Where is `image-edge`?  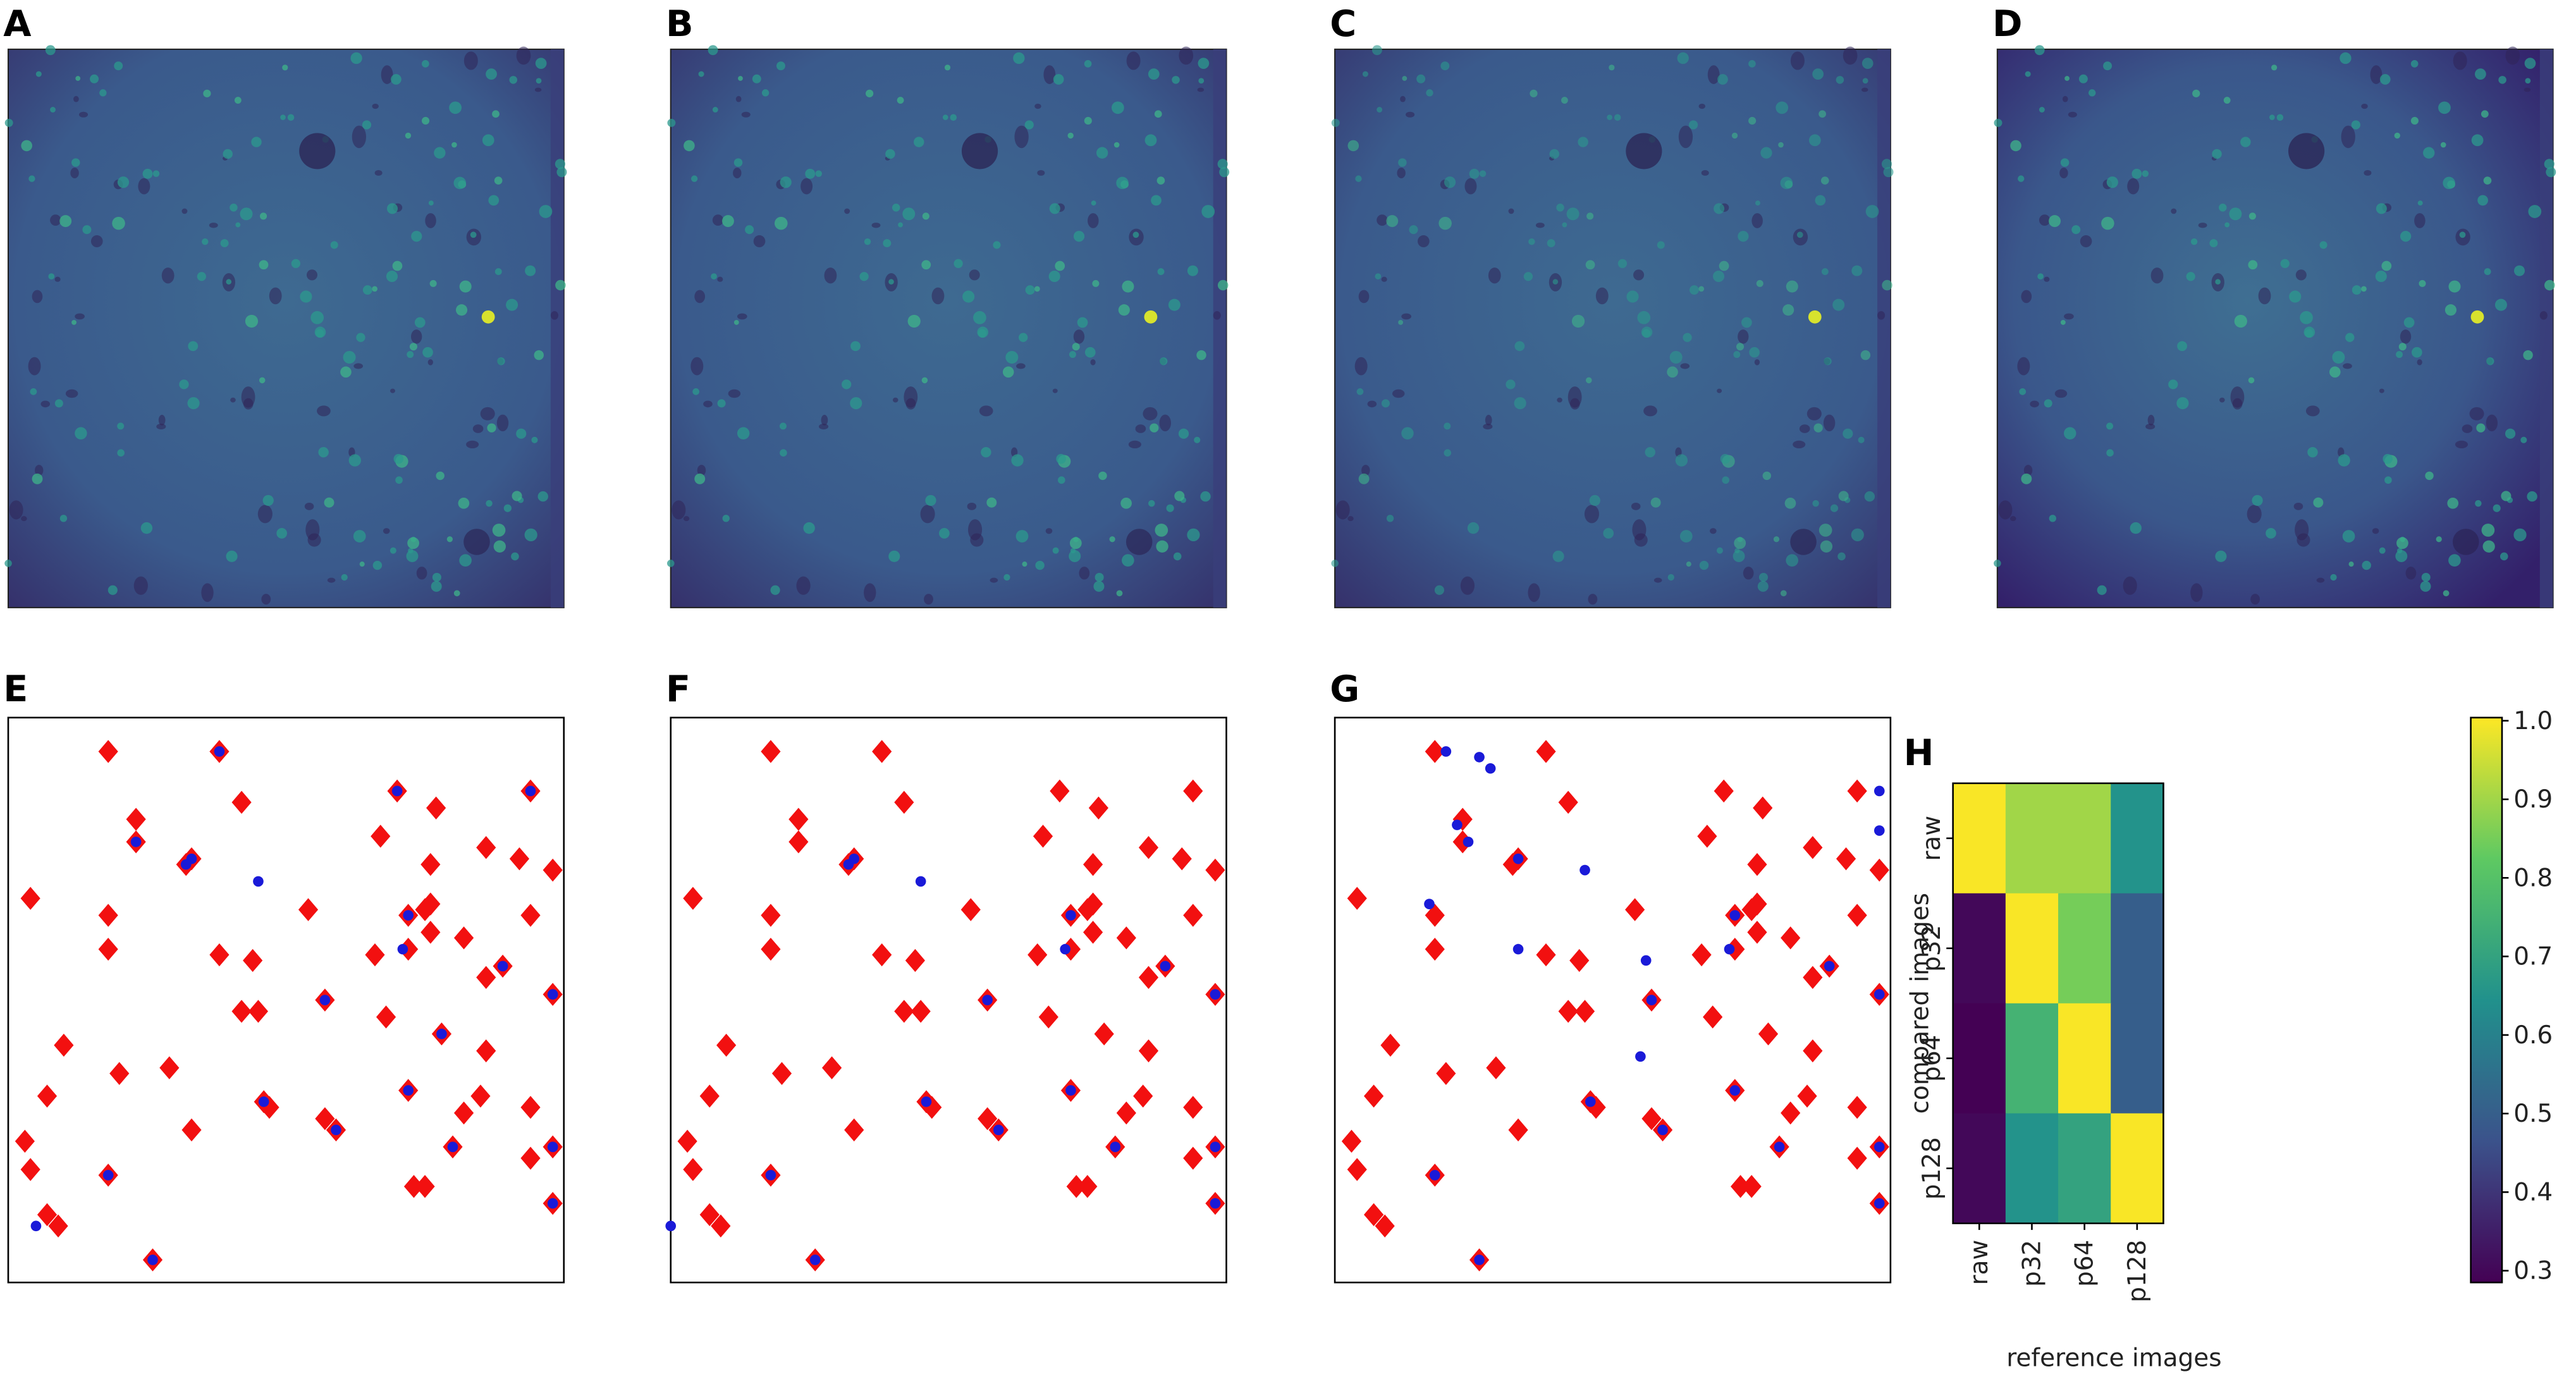 image-edge is located at coordinates (557, 328).